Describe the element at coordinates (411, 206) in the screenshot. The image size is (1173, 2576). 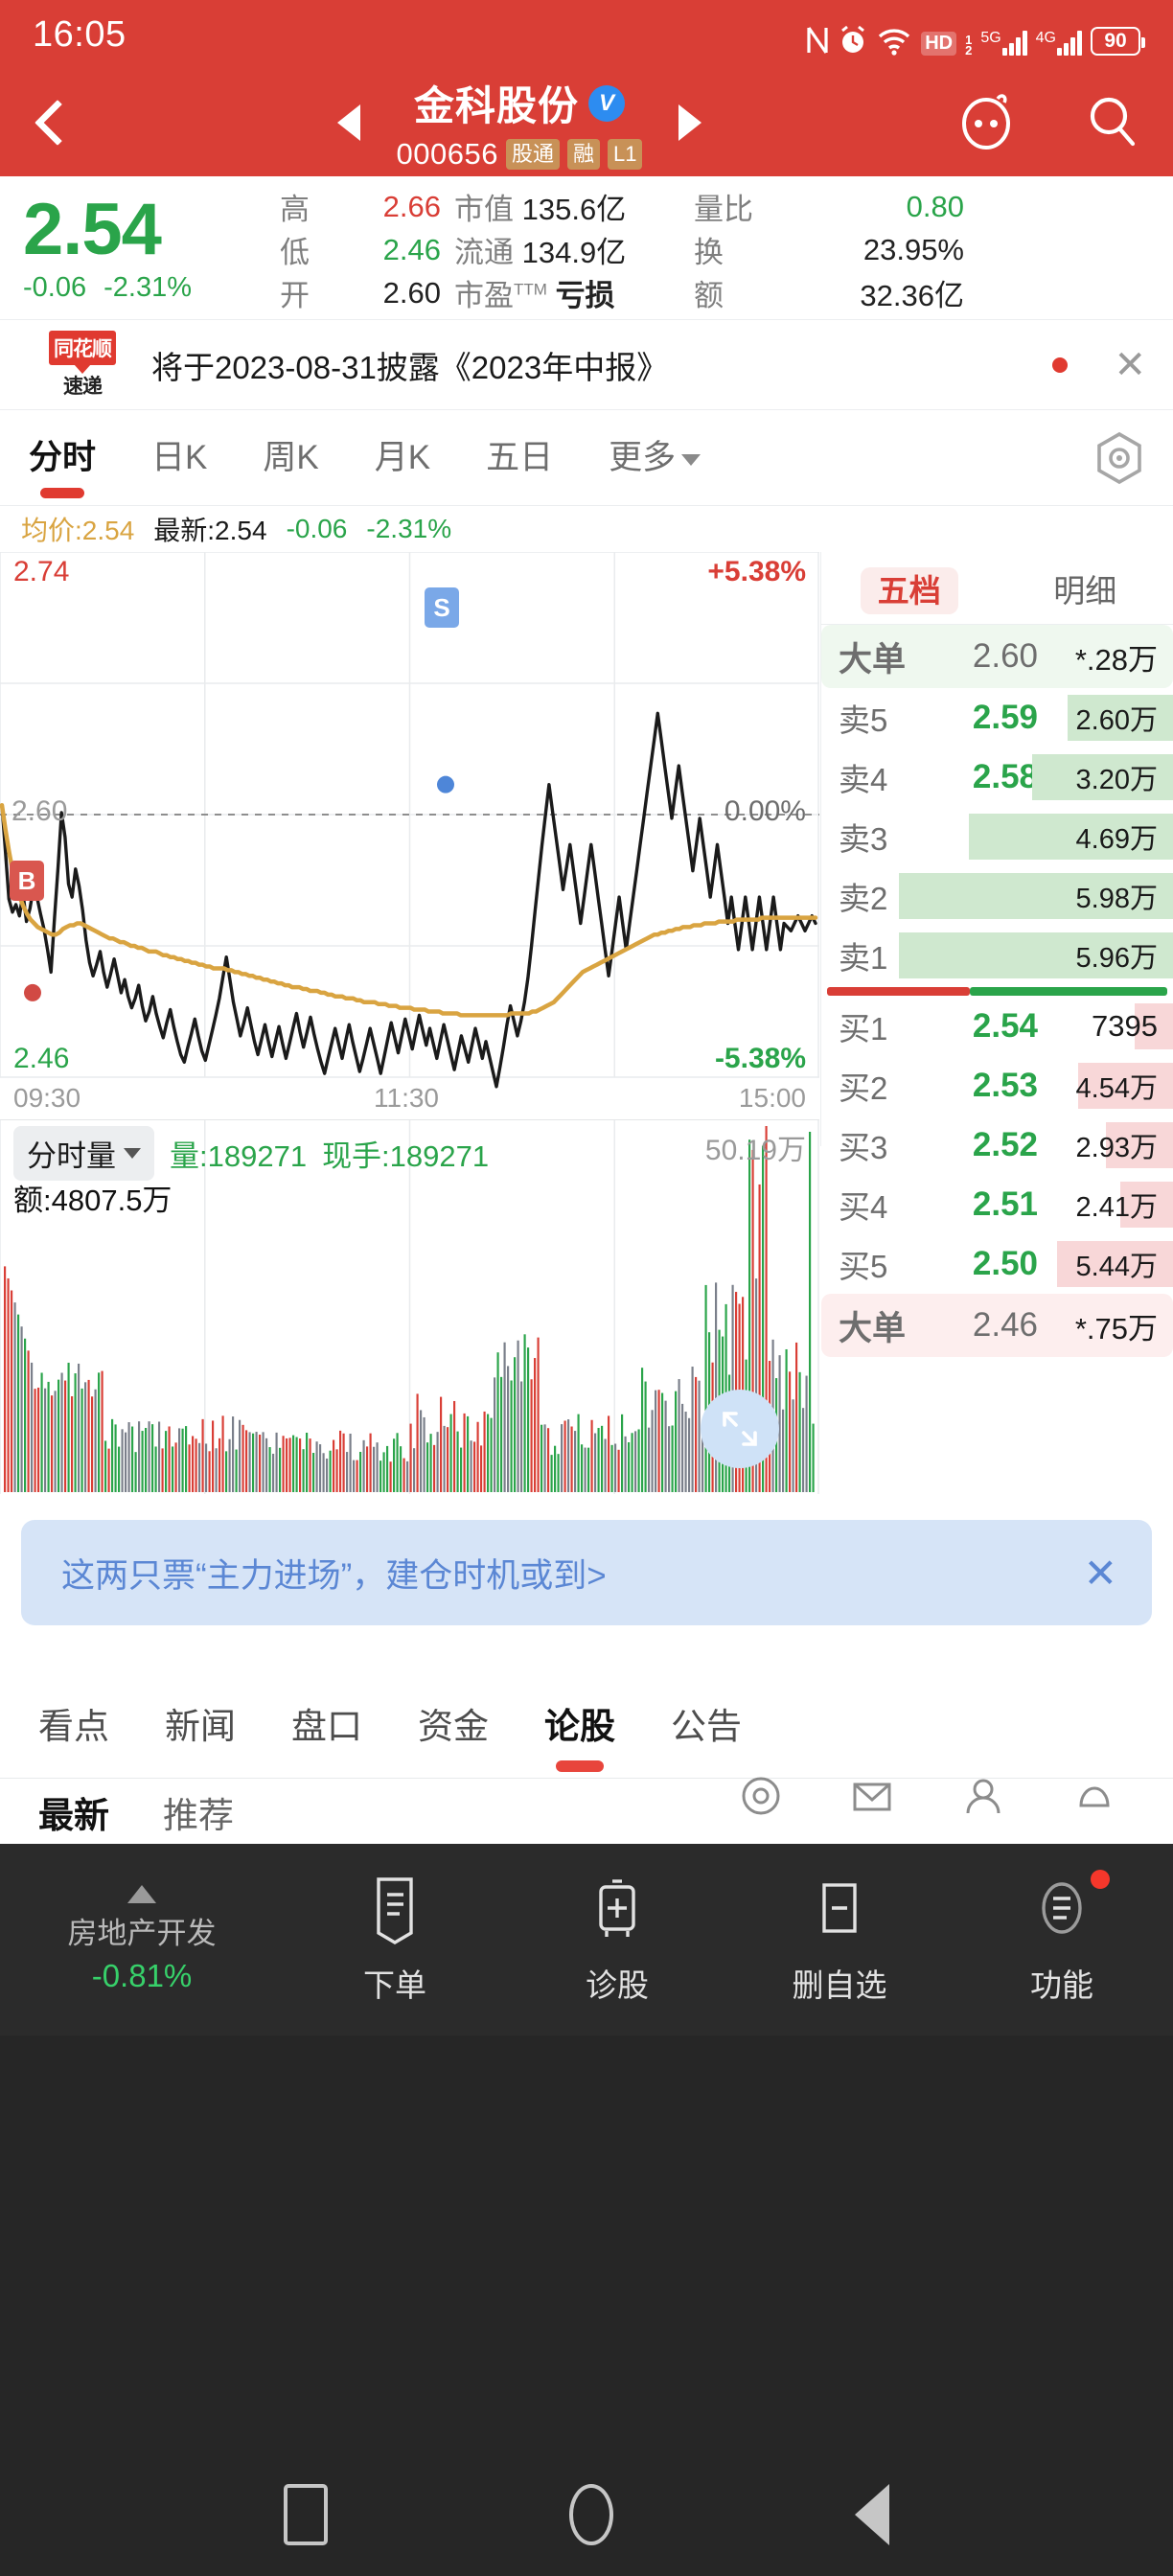
I see `stat-value-high: 2.66` at that location.